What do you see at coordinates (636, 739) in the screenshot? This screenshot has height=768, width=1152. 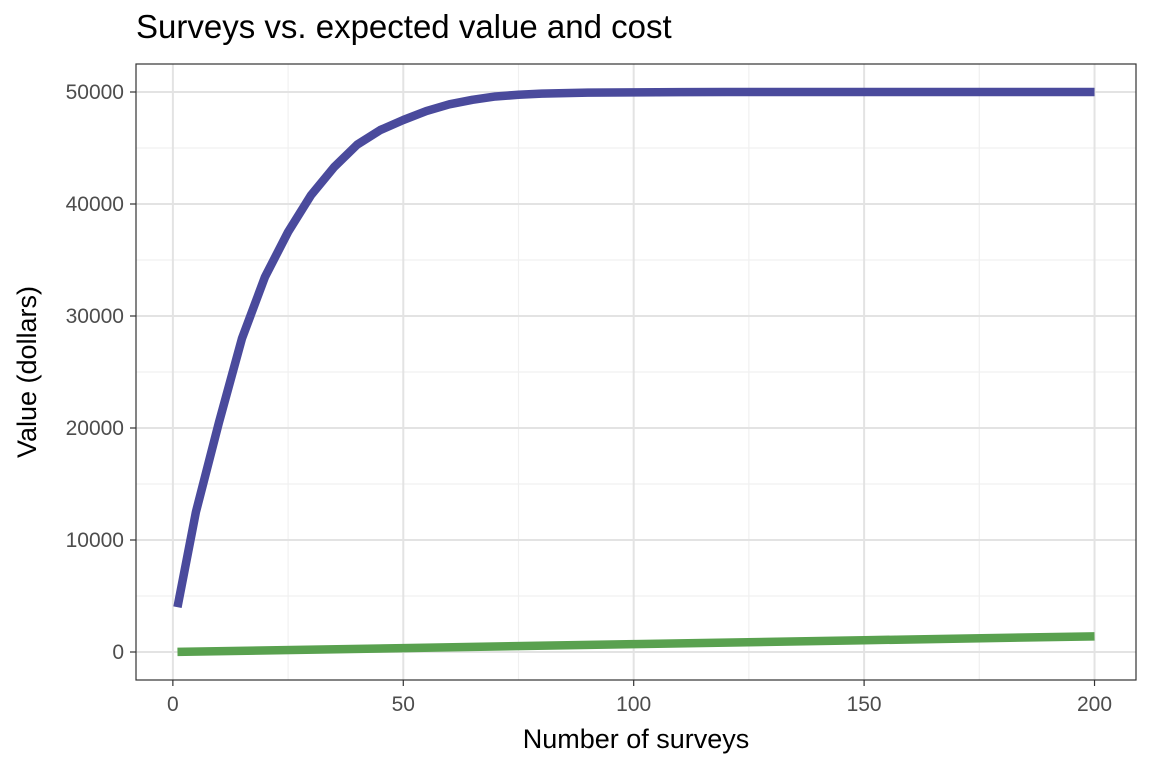 I see `x-axis-label: Number of surveys` at bounding box center [636, 739].